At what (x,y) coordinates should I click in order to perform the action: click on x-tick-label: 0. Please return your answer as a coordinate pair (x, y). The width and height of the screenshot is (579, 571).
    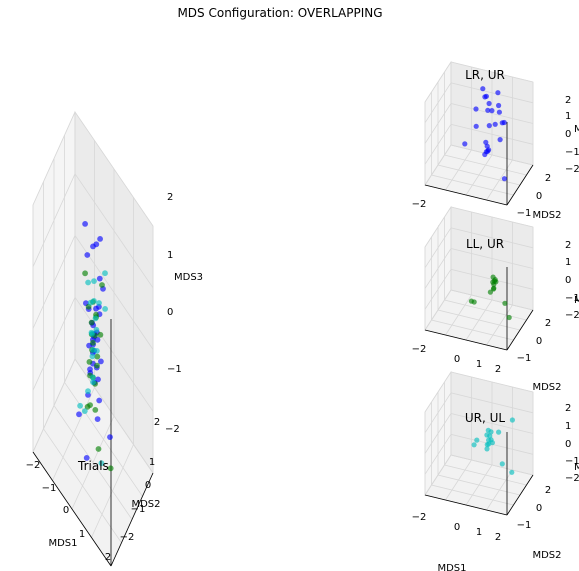
    Looking at the image, I should click on (66, 510).